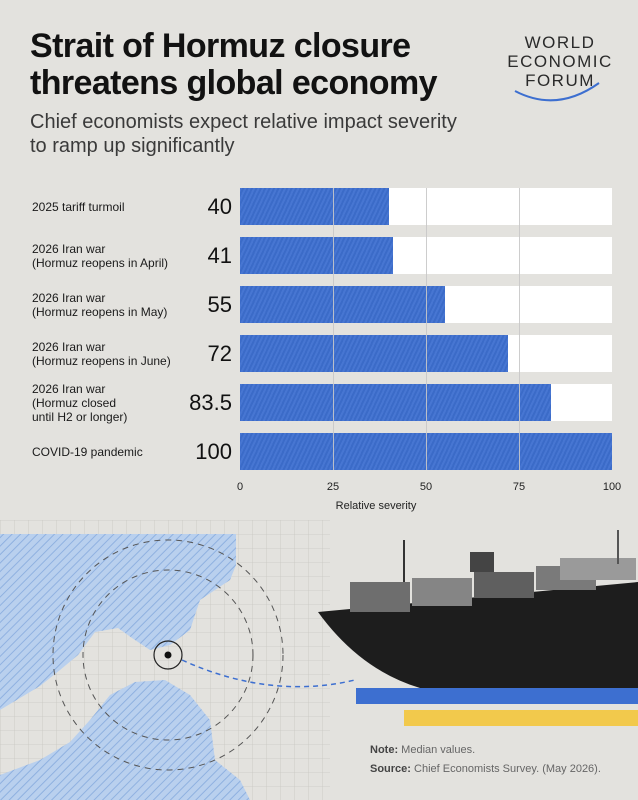 The height and width of the screenshot is (800, 638). What do you see at coordinates (519, 487) in the screenshot?
I see `x-tick-label: 75` at bounding box center [519, 487].